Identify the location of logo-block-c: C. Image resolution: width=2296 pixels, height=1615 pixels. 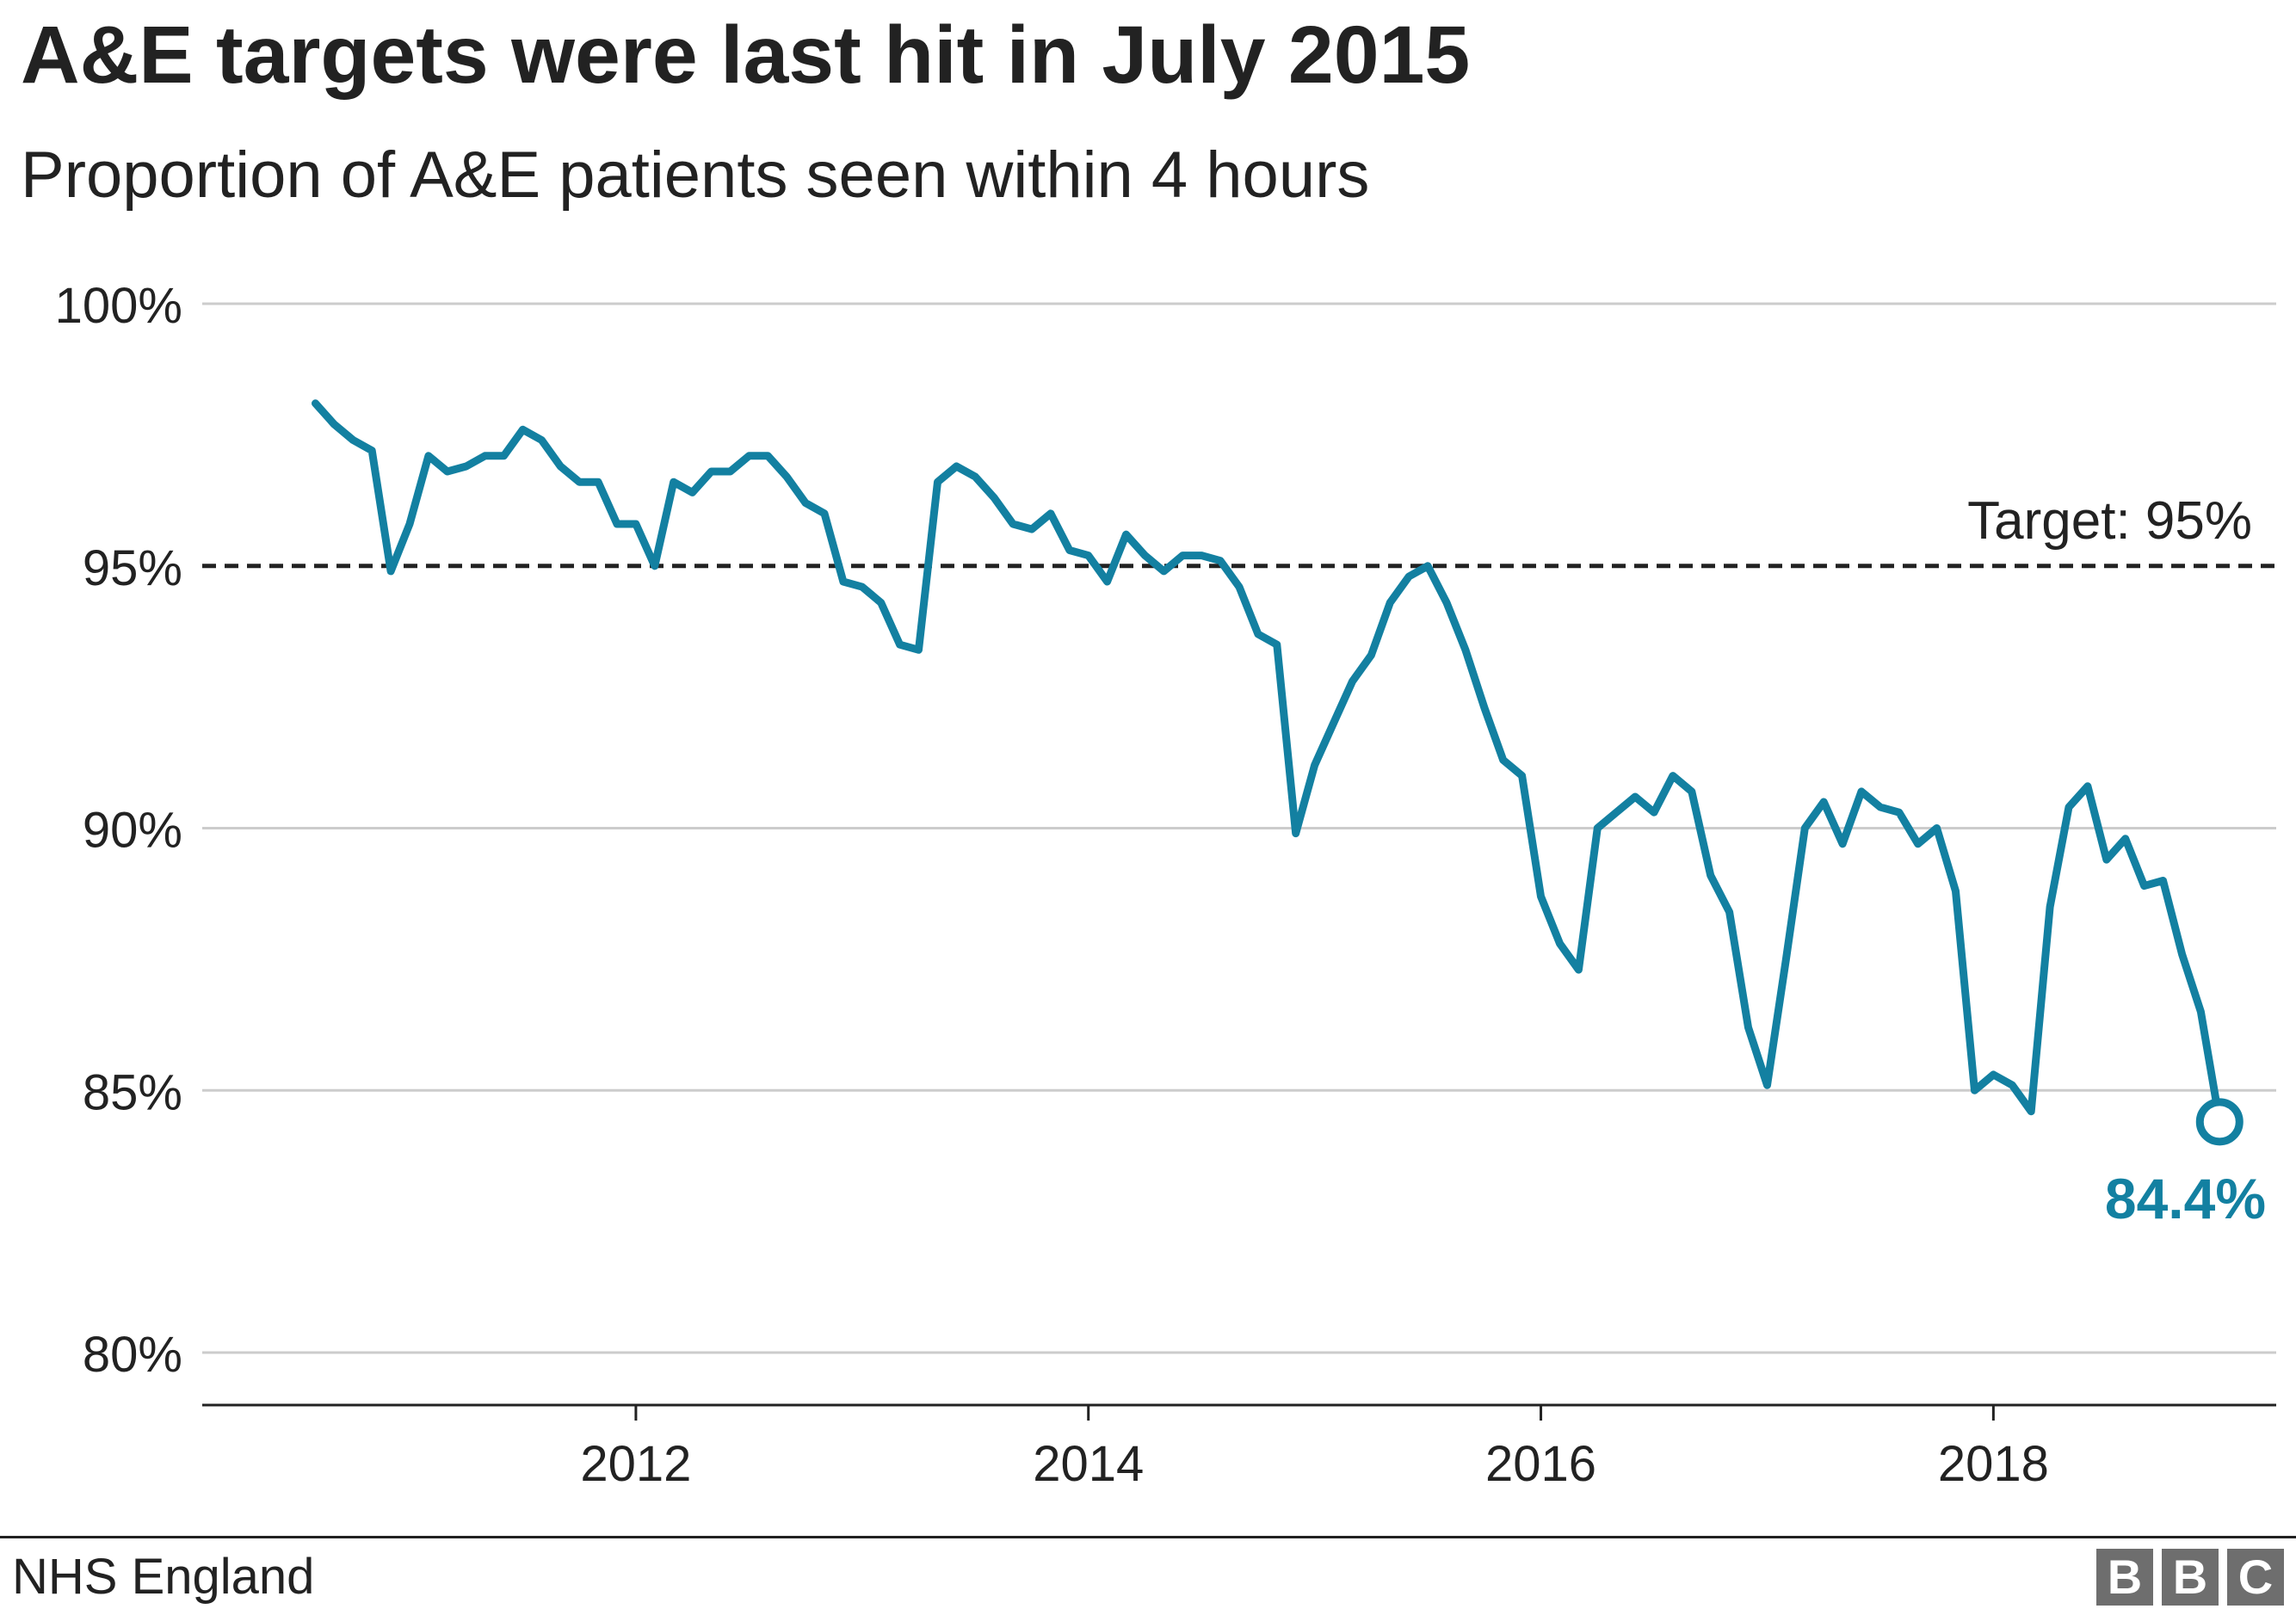
(2255, 1577).